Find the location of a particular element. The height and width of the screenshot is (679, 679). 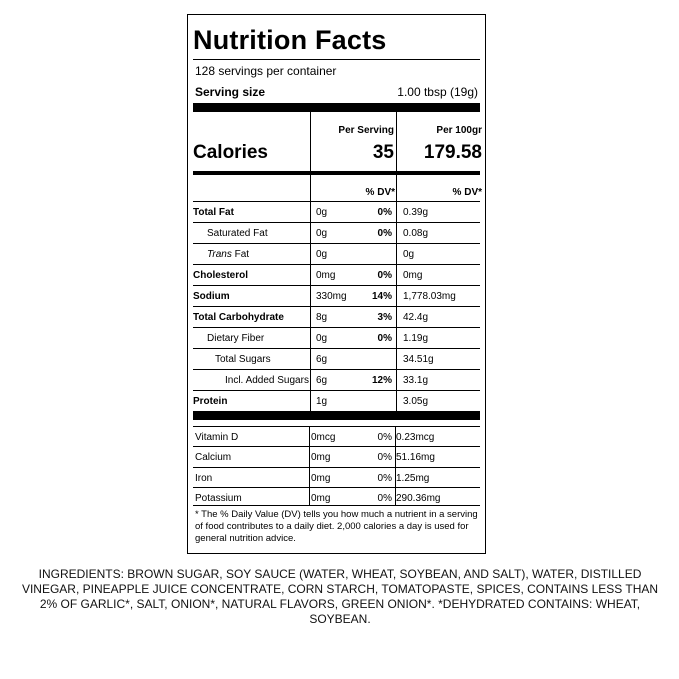

vitamin-row: Iron 0mg 0% 1.25mg is located at coordinates (336, 477).